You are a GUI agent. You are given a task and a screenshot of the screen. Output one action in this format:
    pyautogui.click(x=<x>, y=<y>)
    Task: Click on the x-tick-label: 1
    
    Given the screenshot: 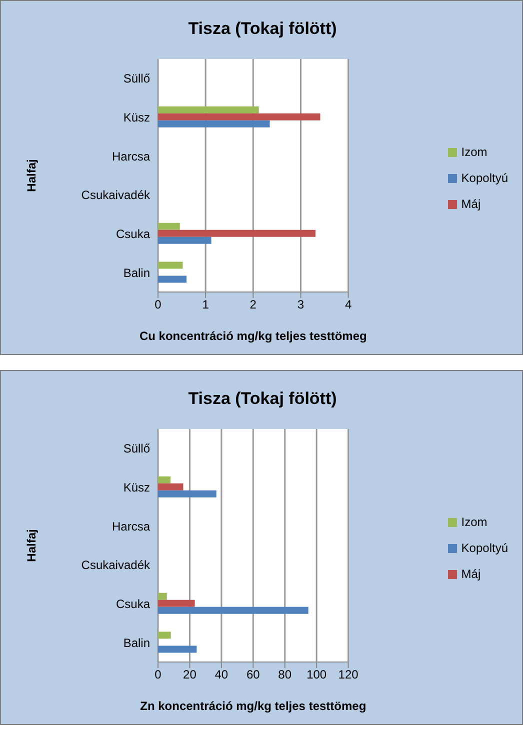 What is the action you would take?
    pyautogui.click(x=206, y=305)
    